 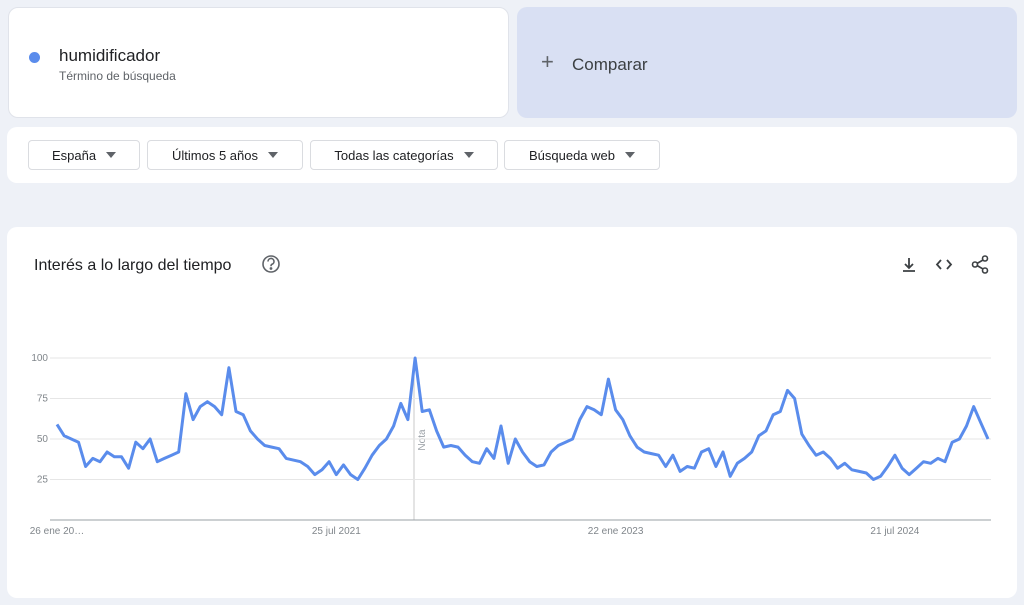 I want to click on x-tick-label: 25 jul 2021, so click(x=336, y=531).